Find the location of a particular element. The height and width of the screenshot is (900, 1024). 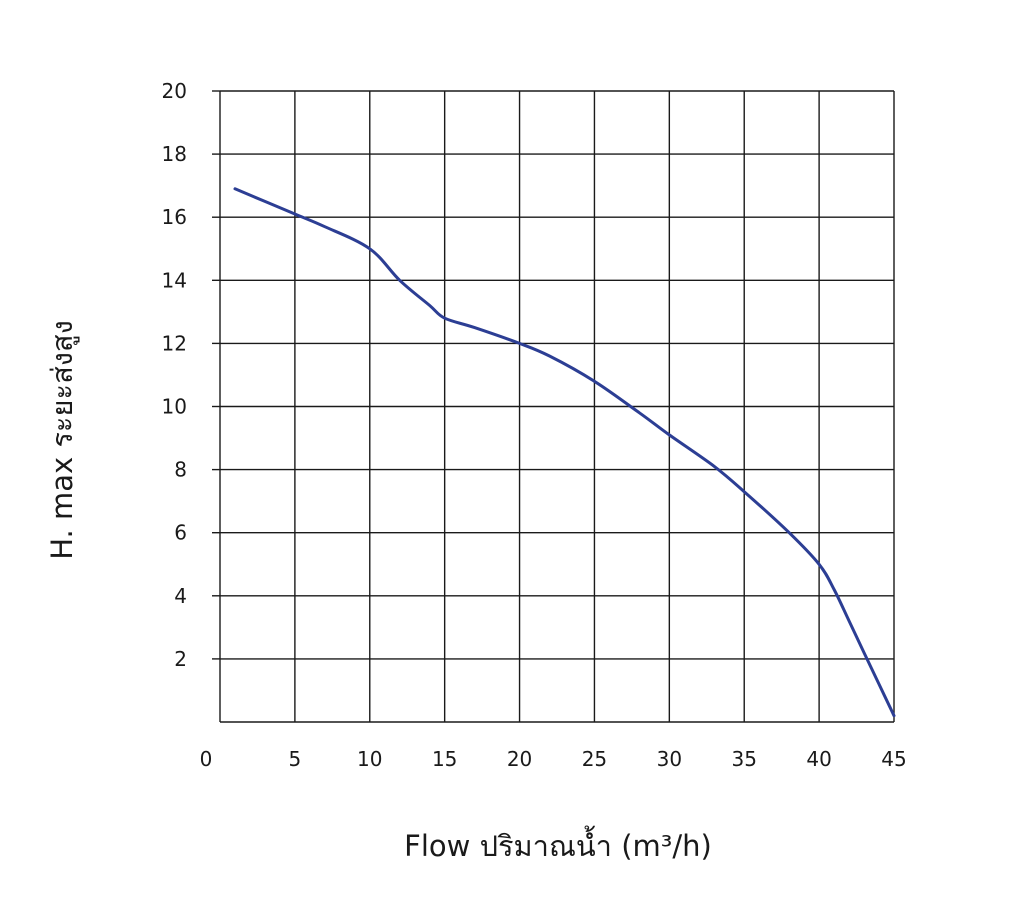

x-tick-label-10: 10 is located at coordinates (369, 759).